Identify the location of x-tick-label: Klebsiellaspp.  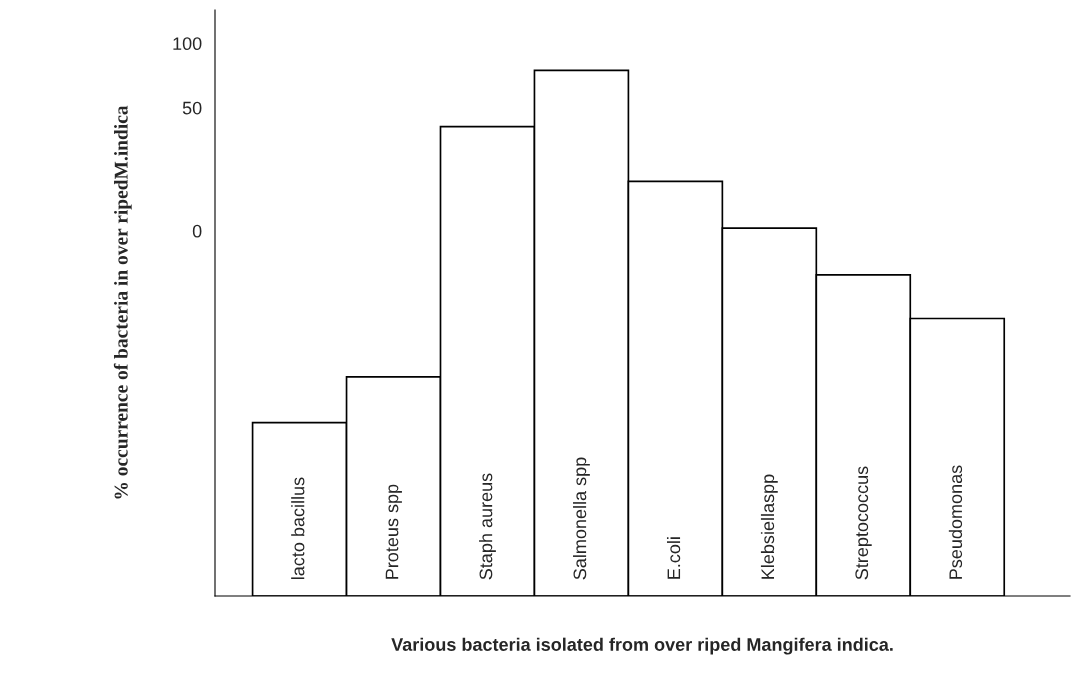
(769, 526).